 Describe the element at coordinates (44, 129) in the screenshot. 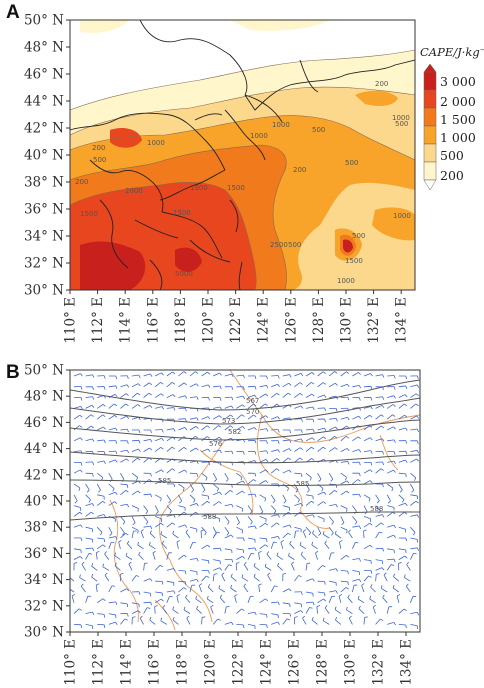

I see `lat-label: 42° N` at that location.